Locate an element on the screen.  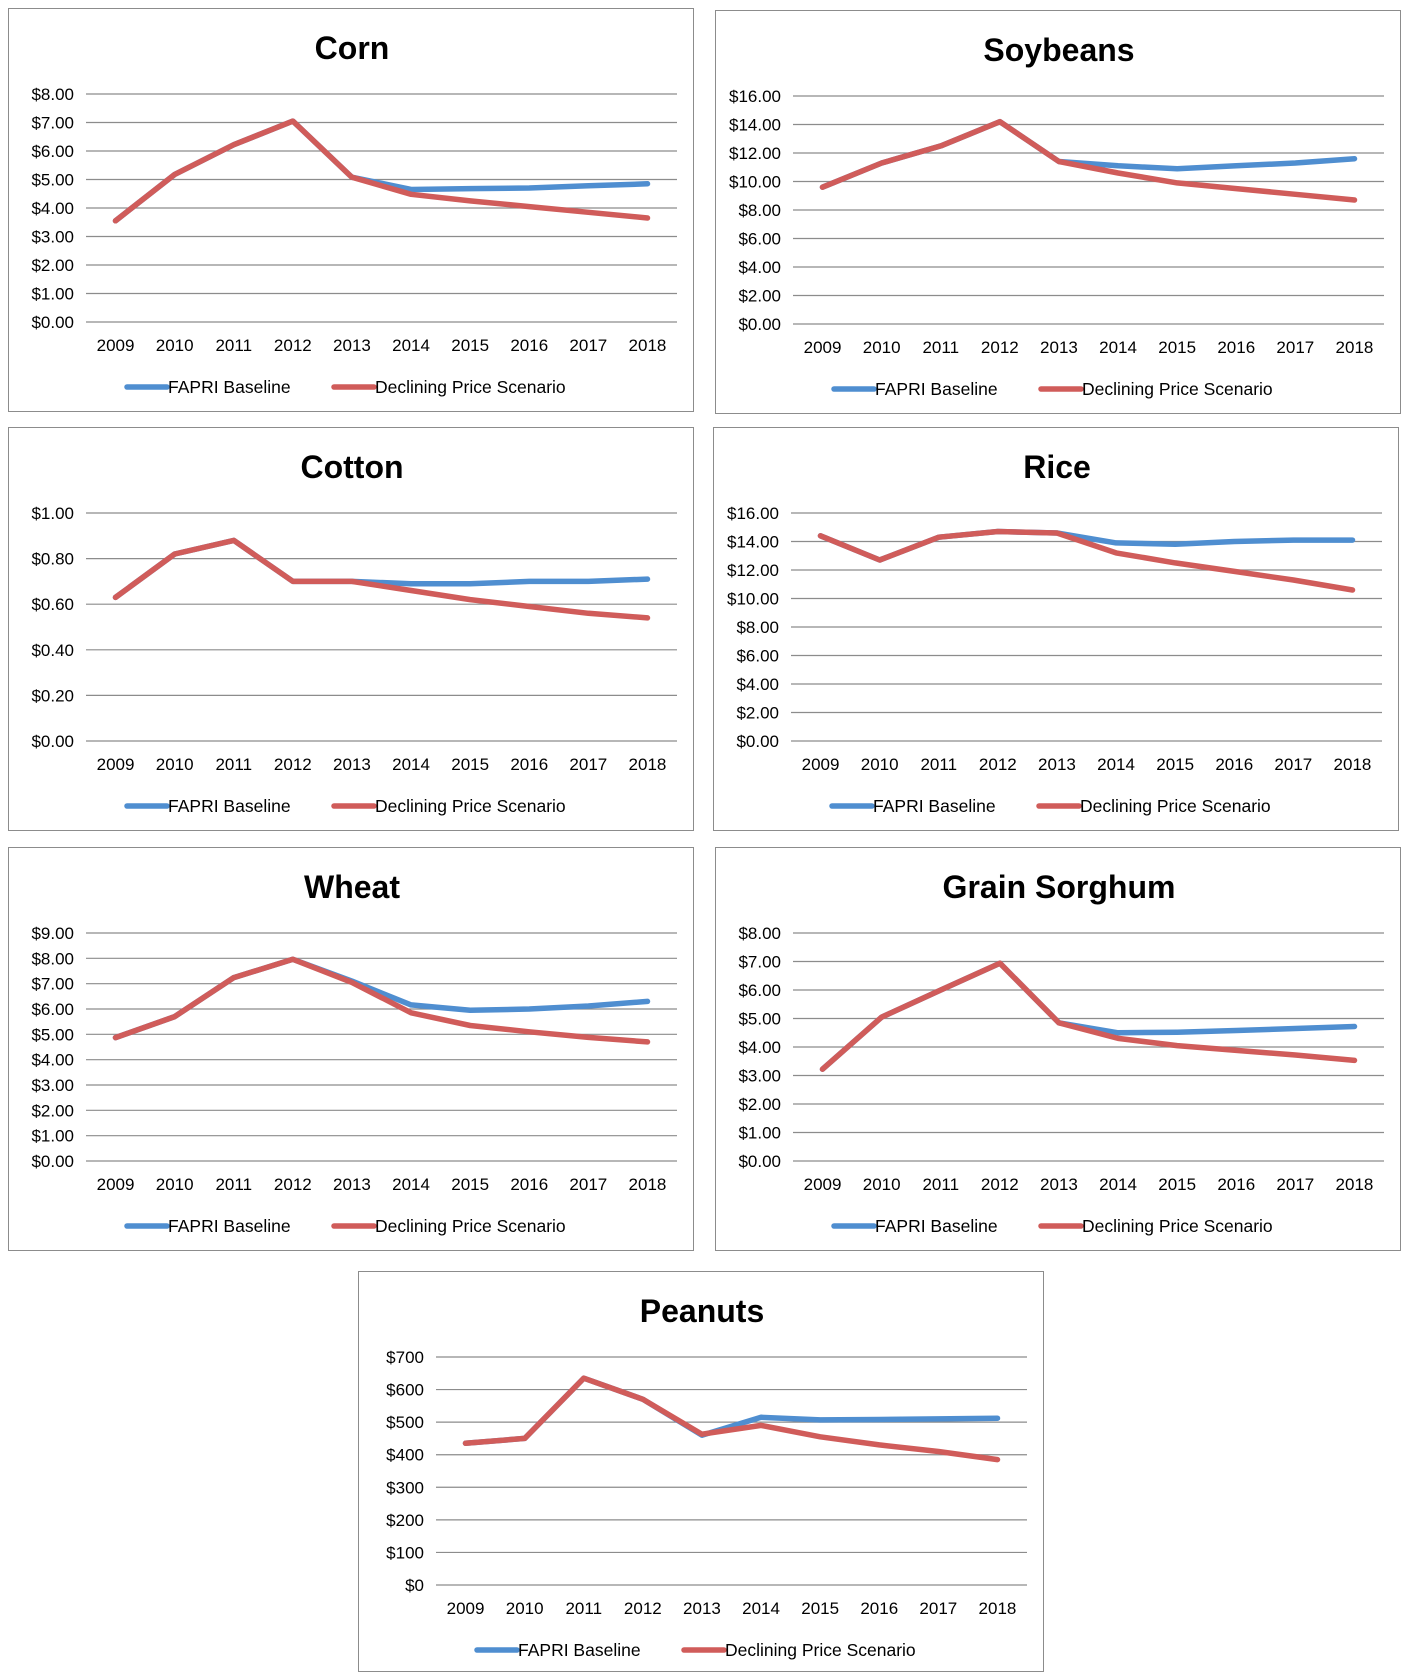
y-tick-label: $9.00 is located at coordinates (52, 933).